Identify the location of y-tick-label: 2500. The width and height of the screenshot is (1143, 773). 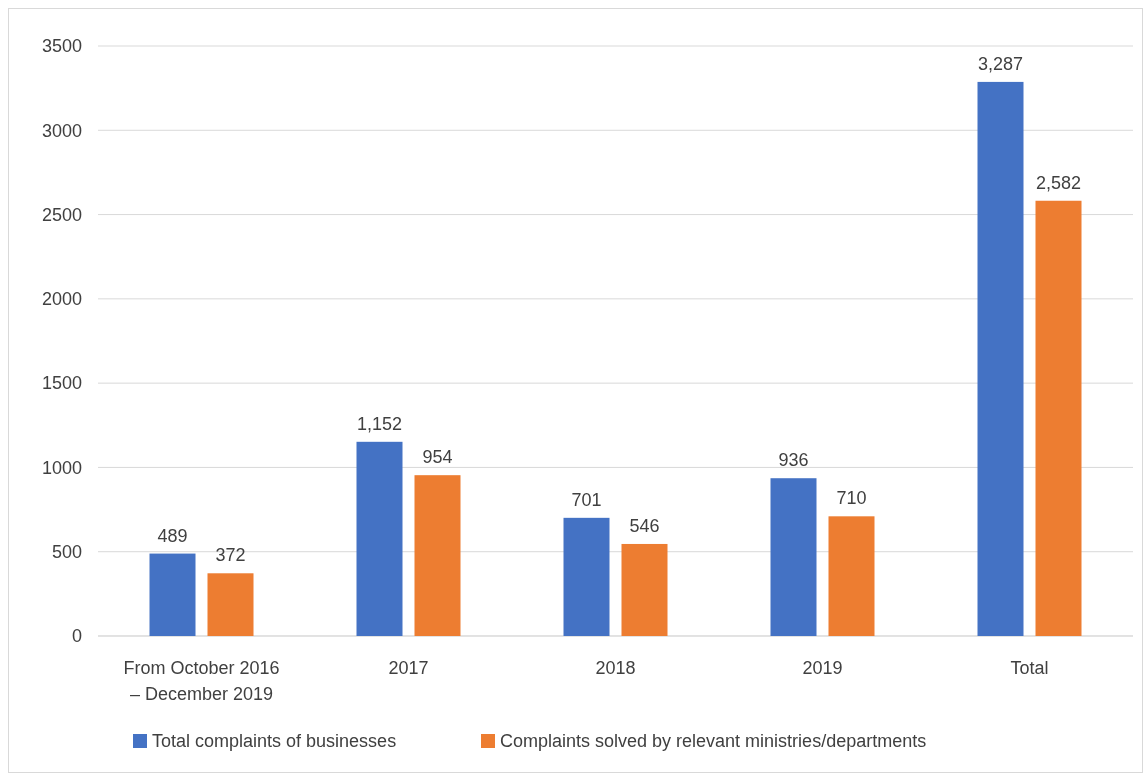
(61, 214).